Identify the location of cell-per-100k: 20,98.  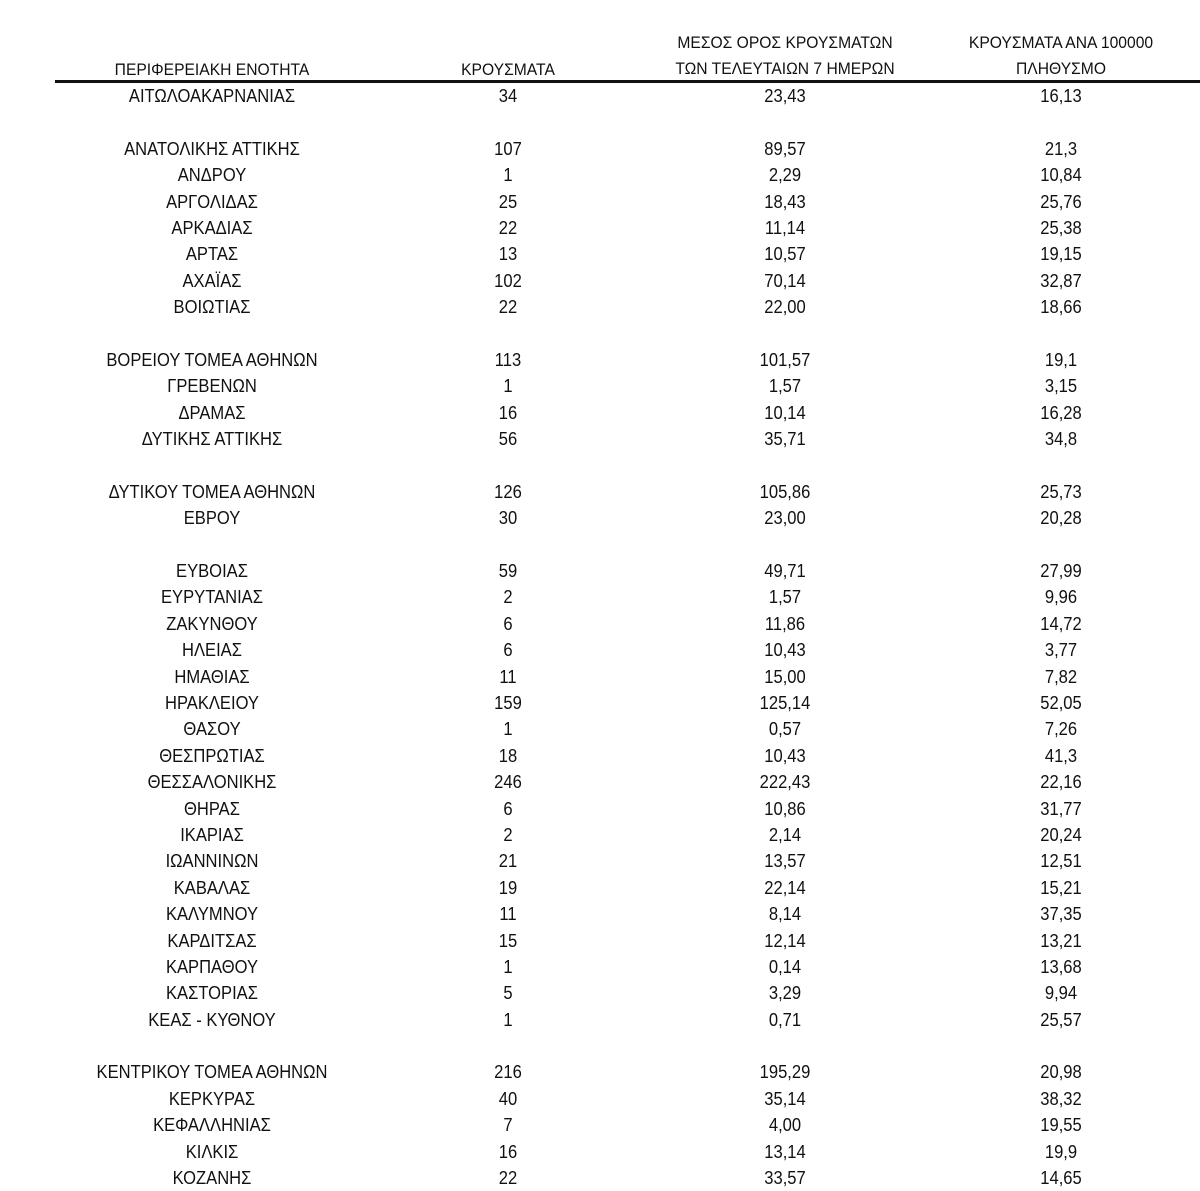
(1061, 1072).